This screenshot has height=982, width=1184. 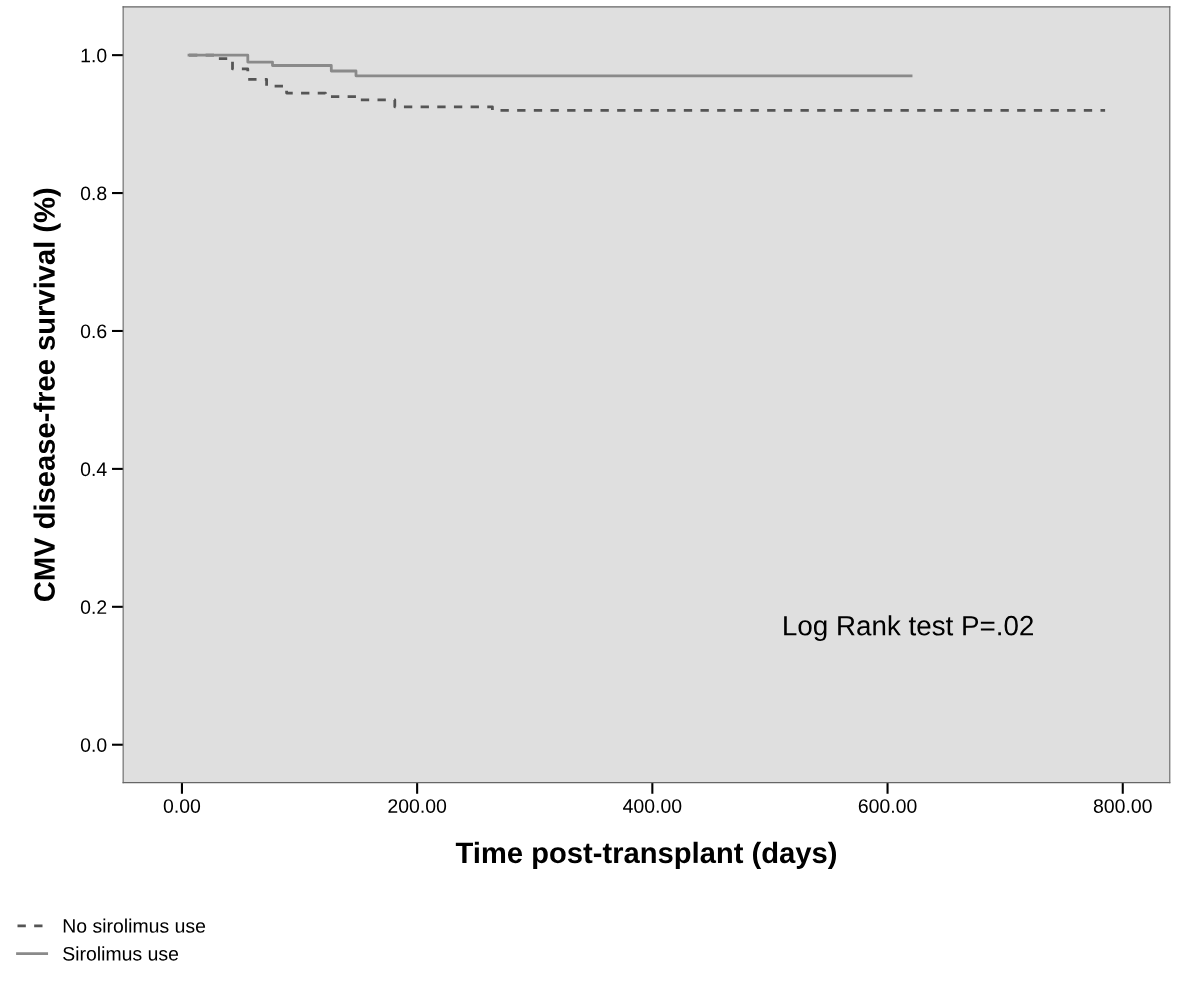 I want to click on y-tick-label: 0.0, so click(x=93, y=745).